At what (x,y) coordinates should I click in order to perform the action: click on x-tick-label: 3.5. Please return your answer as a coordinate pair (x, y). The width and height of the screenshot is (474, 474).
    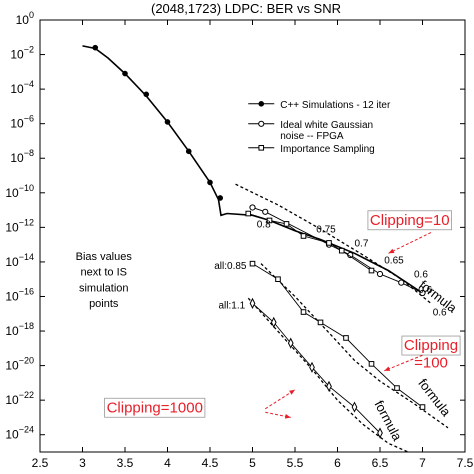
    Looking at the image, I should click on (125, 463).